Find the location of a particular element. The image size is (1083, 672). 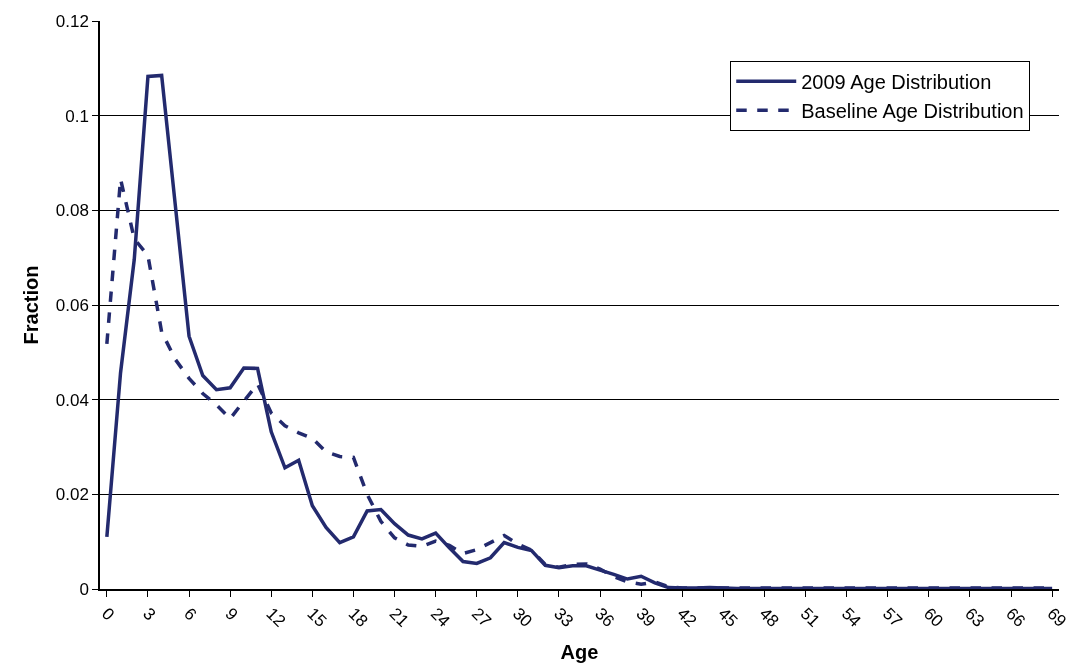

x-tick-label: 66 is located at coordinates (1016, 617).